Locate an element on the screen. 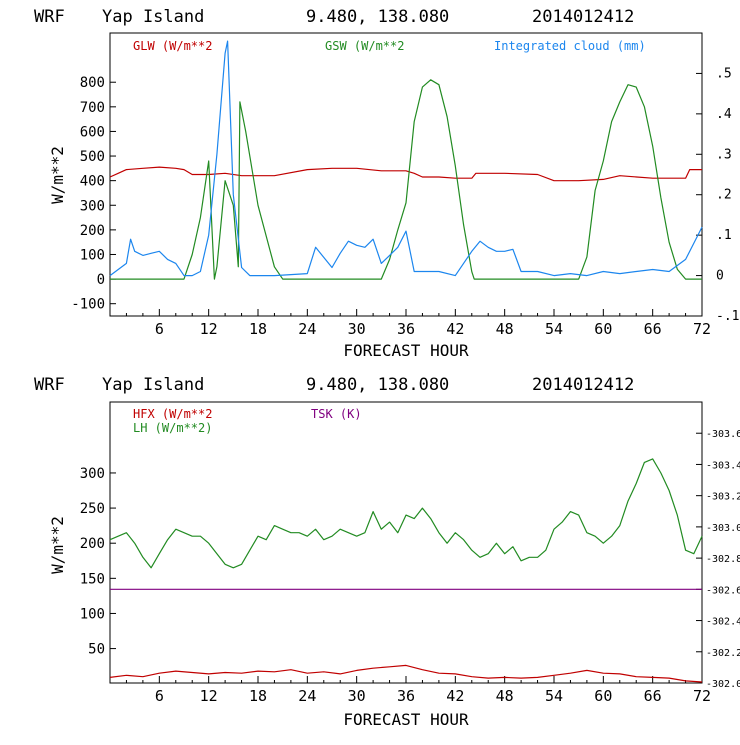 This screenshot has height=745, width=740. panel2-y-axis-label: W/m**2 is located at coordinates (57, 545).